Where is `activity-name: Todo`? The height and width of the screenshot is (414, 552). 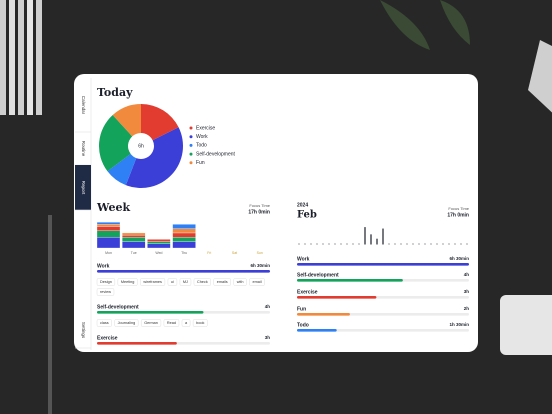 activity-name: Todo is located at coordinates (303, 325).